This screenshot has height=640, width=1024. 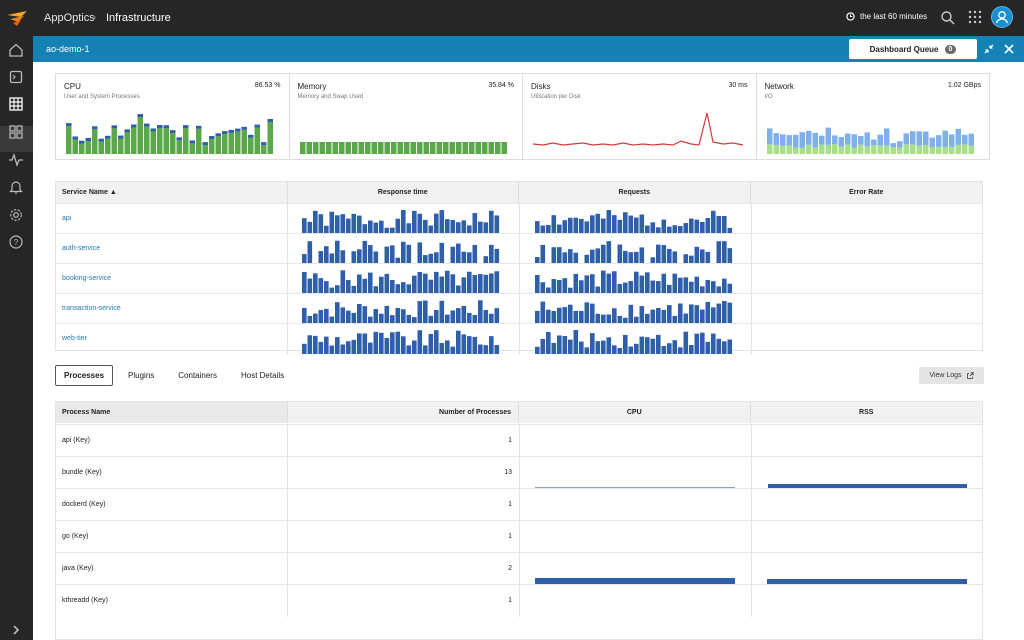 What do you see at coordinates (948, 18) in the screenshot?
I see `search-icon` at bounding box center [948, 18].